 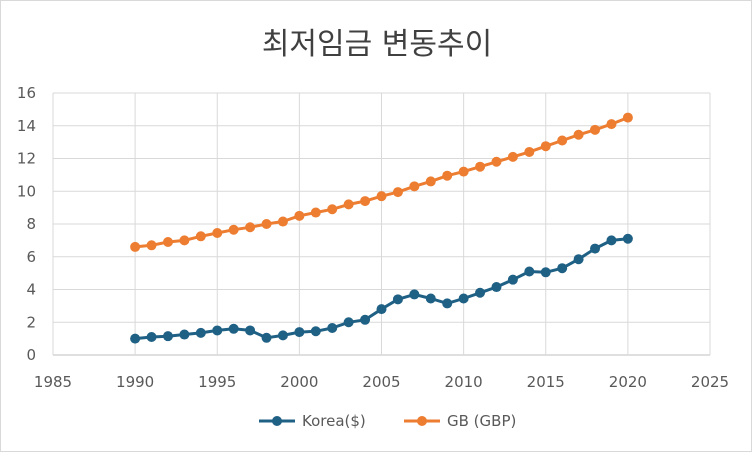 What do you see at coordinates (481, 421) in the screenshot?
I see `legend-label-gb: GB (GBP)` at bounding box center [481, 421].